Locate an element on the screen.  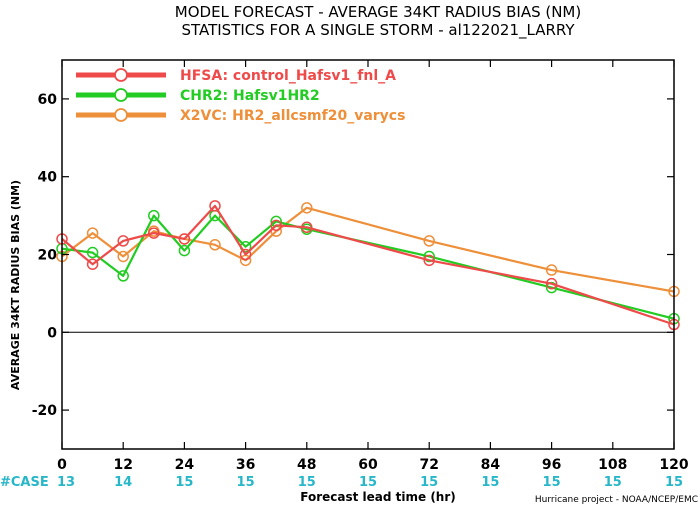
y-tick-label: 0 is located at coordinates (52, 333).